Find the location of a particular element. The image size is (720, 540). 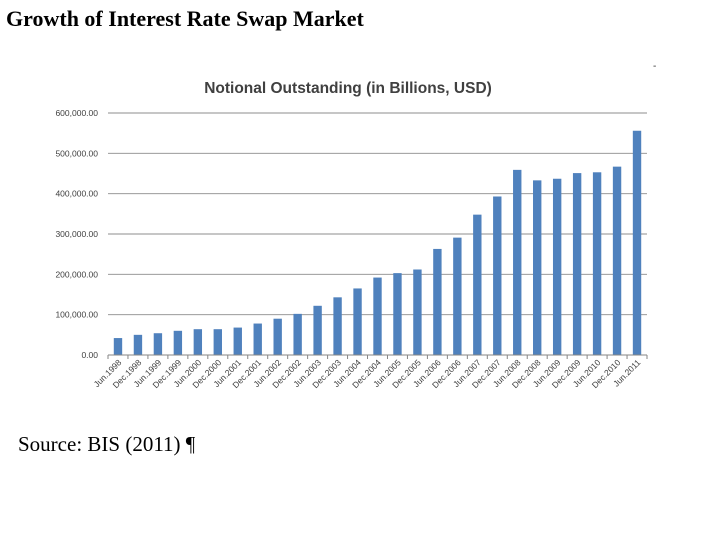

y-tick-label: 100,000.00 is located at coordinates (76, 315).